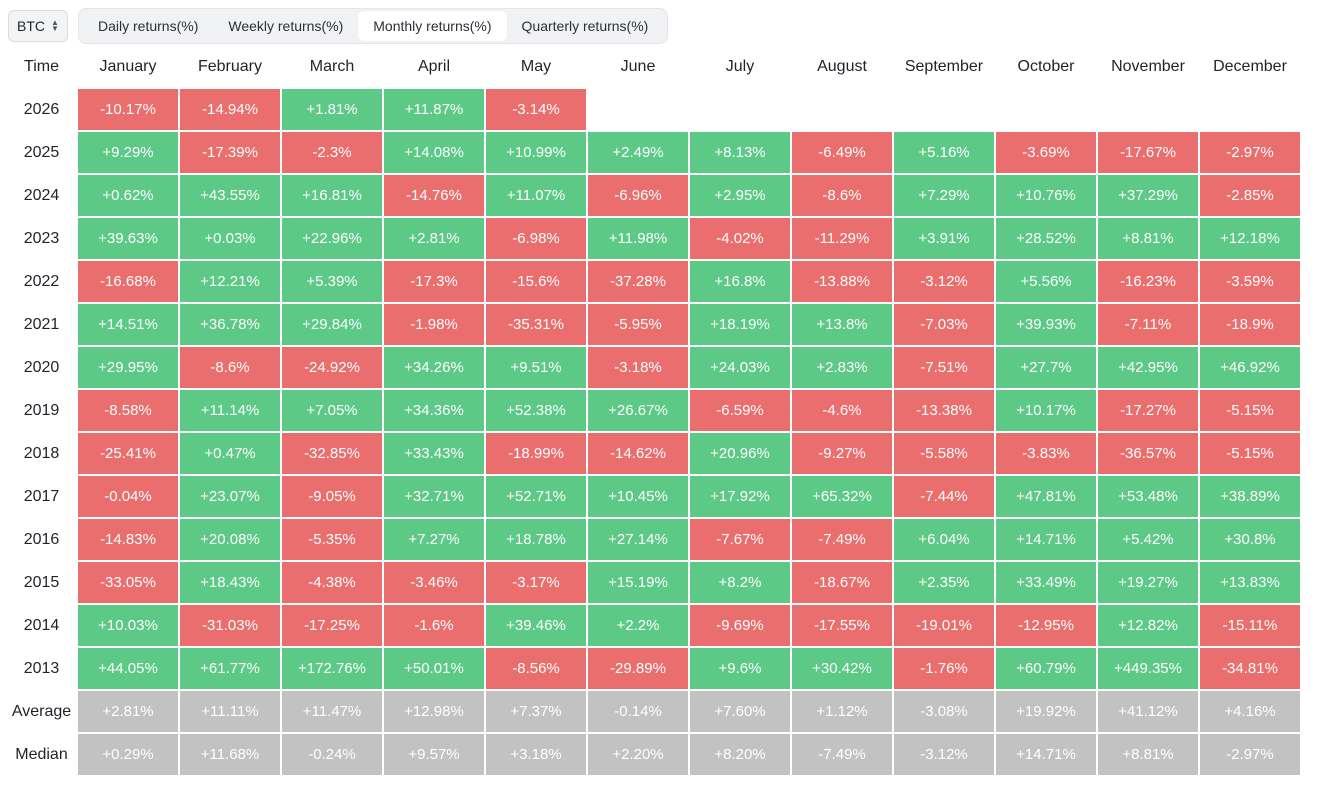  I want to click on return-cell: -1.98%, so click(434, 324).